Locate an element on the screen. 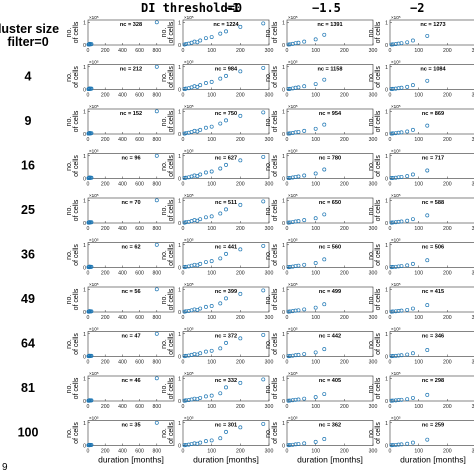 The height and width of the screenshot is (475, 474). col-header-minus-1-5: −1.5 is located at coordinates (326, 8).